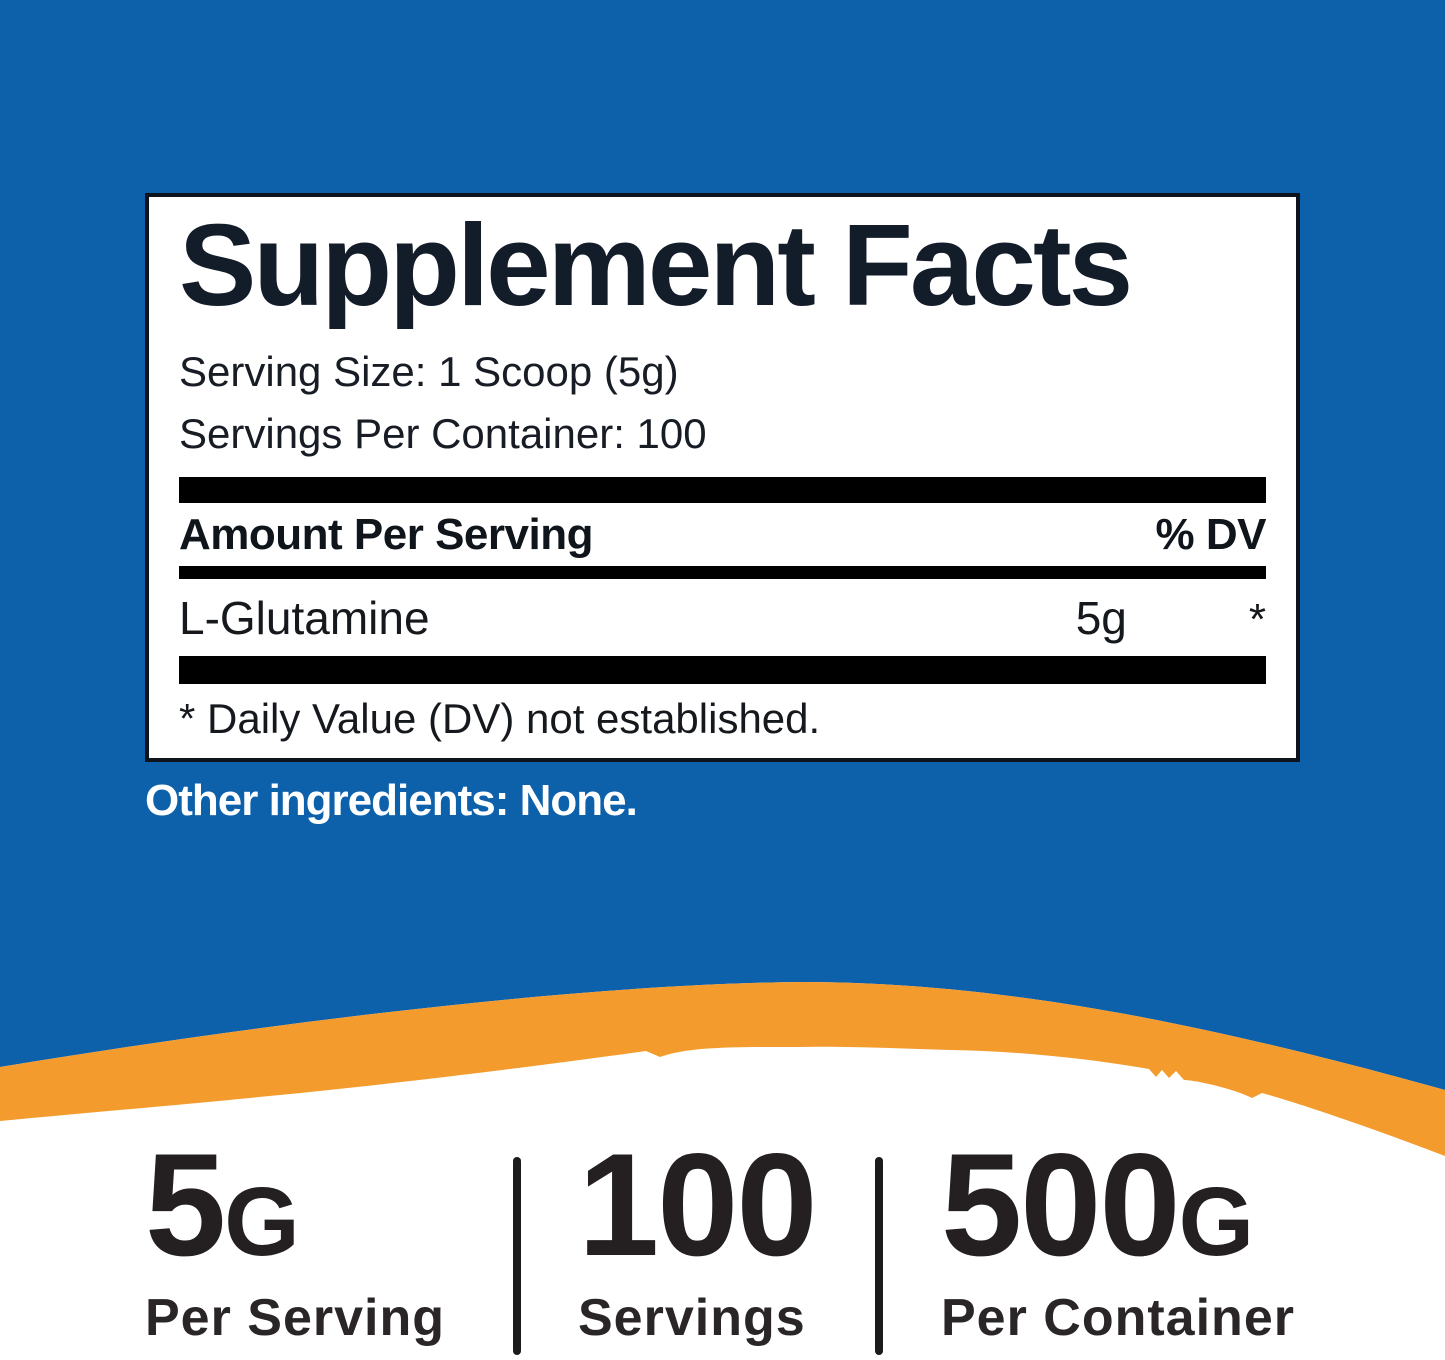 The height and width of the screenshot is (1360, 1445). I want to click on thick-divider-bar, so click(722, 490).